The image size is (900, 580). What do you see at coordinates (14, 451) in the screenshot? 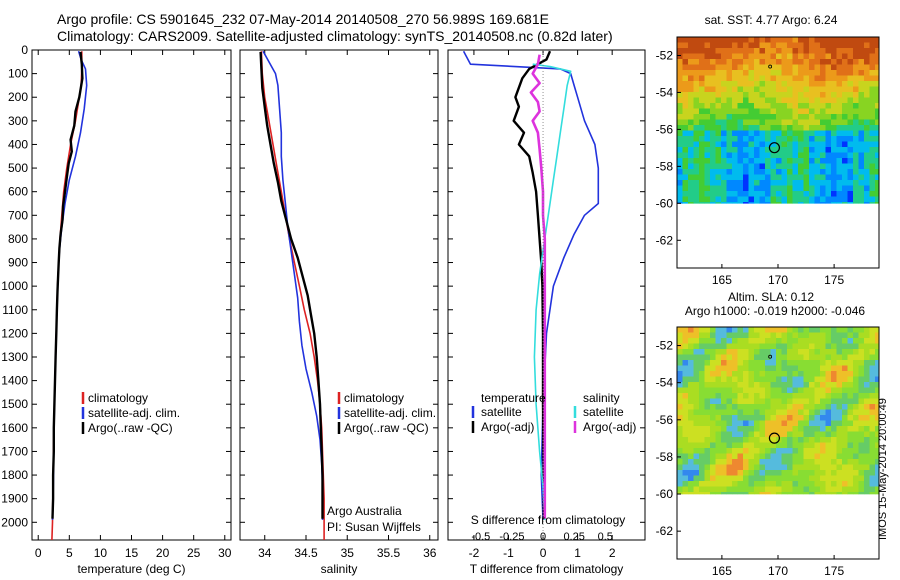
I see `depth-tick-label: 1700` at bounding box center [14, 451].